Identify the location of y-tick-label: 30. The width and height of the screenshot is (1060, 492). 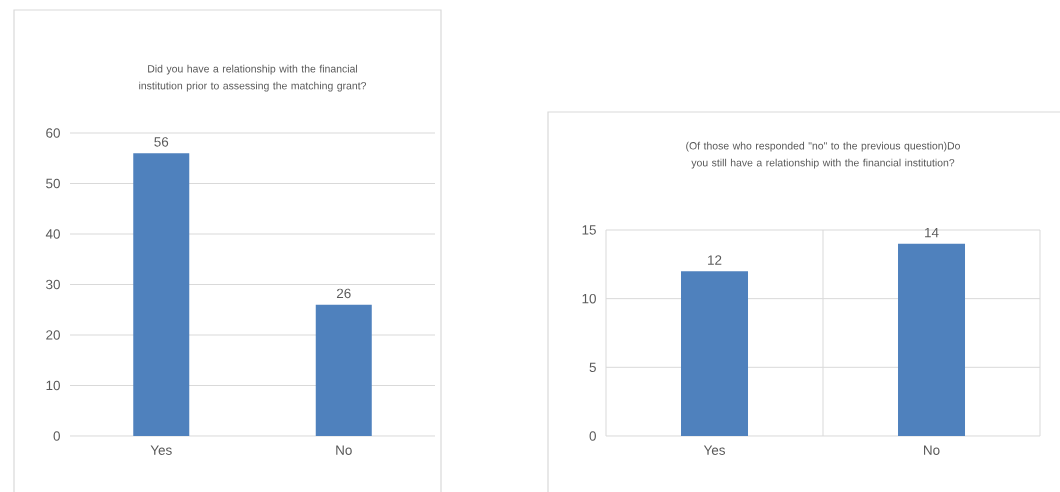
(53, 284).